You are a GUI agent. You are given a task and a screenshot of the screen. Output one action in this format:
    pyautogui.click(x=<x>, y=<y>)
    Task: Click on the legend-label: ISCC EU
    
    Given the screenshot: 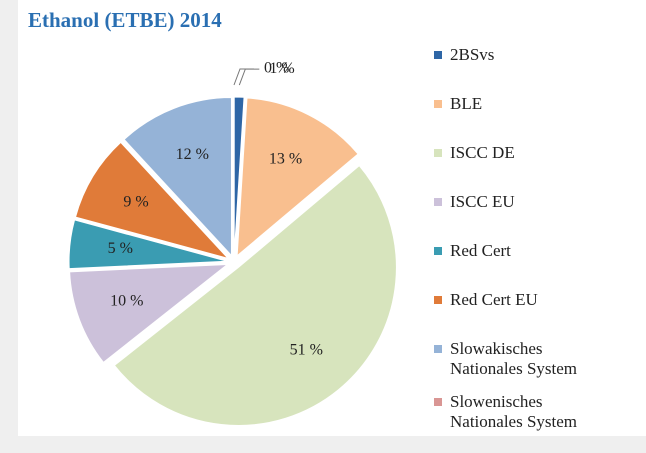 What is the action you would take?
    pyautogui.click(x=482, y=201)
    